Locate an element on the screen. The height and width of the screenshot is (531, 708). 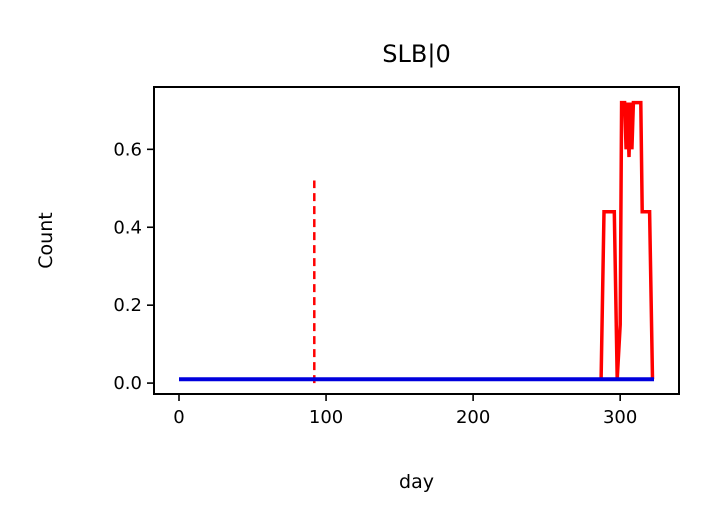
chart-title: SLB|0 is located at coordinates (416, 54).